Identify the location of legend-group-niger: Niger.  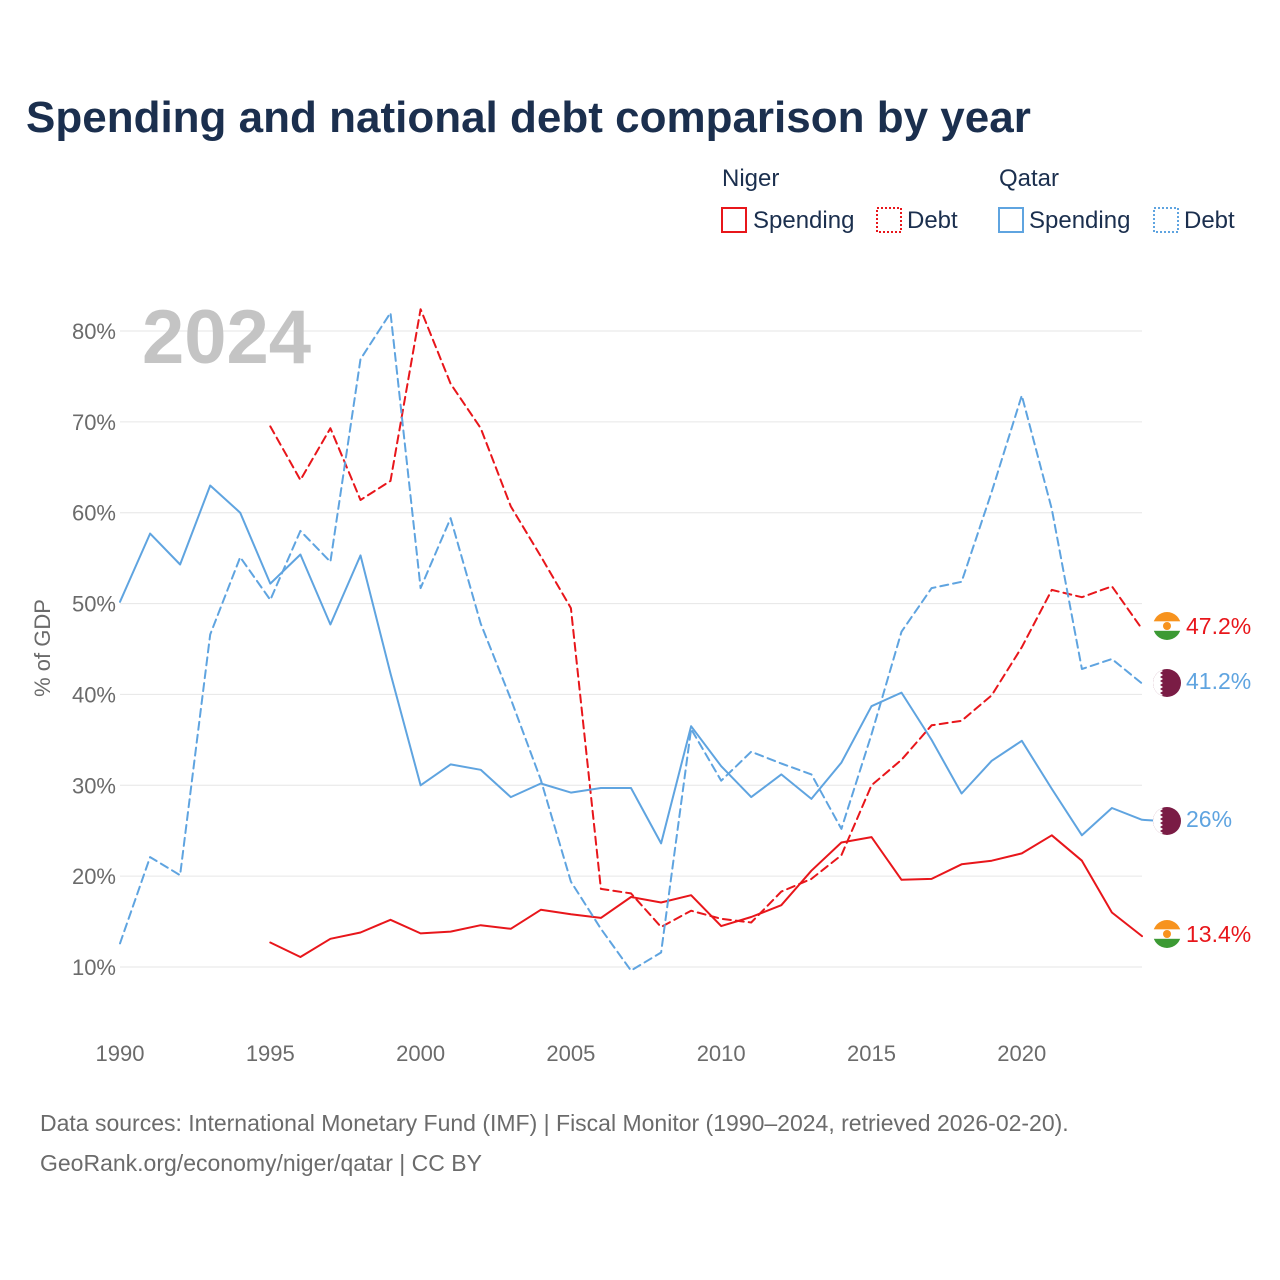
(750, 178).